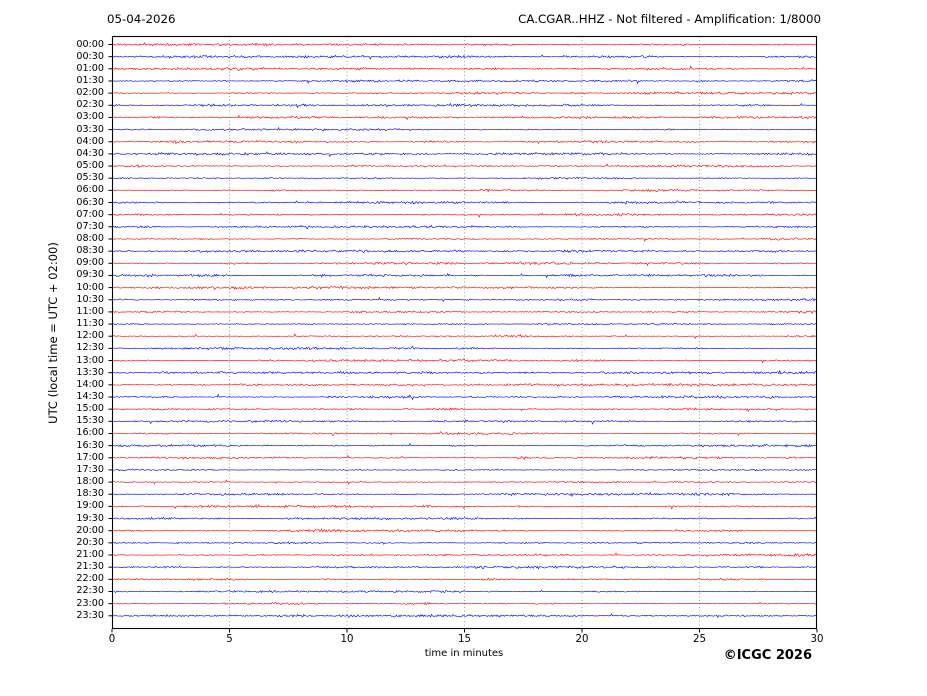 The height and width of the screenshot is (696, 927). I want to click on trace-row-18:30, so click(464, 494).